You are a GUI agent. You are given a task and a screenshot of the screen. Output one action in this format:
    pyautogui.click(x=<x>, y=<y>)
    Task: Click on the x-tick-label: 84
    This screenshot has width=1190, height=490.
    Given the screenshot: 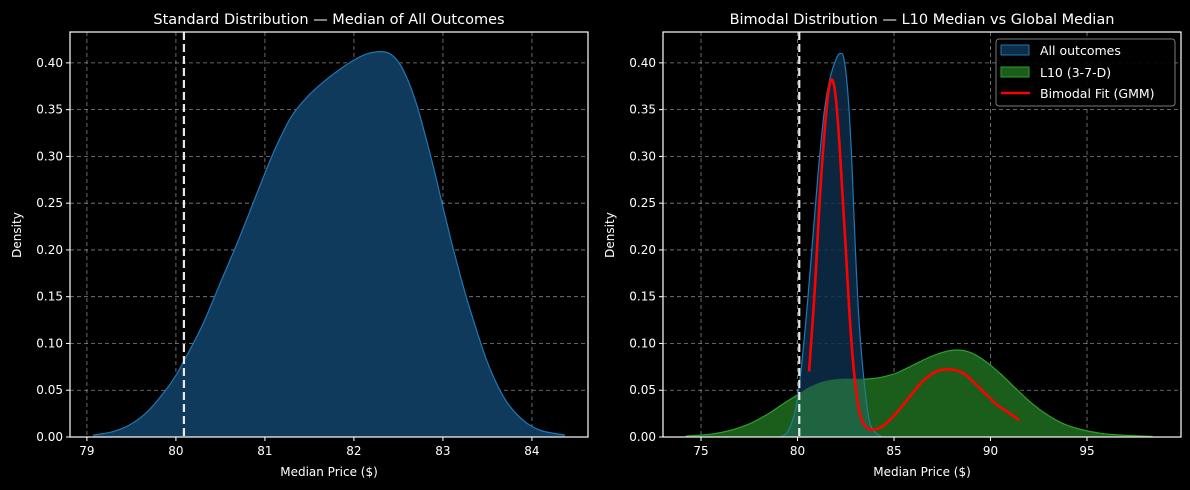 What is the action you would take?
    pyautogui.click(x=531, y=451)
    